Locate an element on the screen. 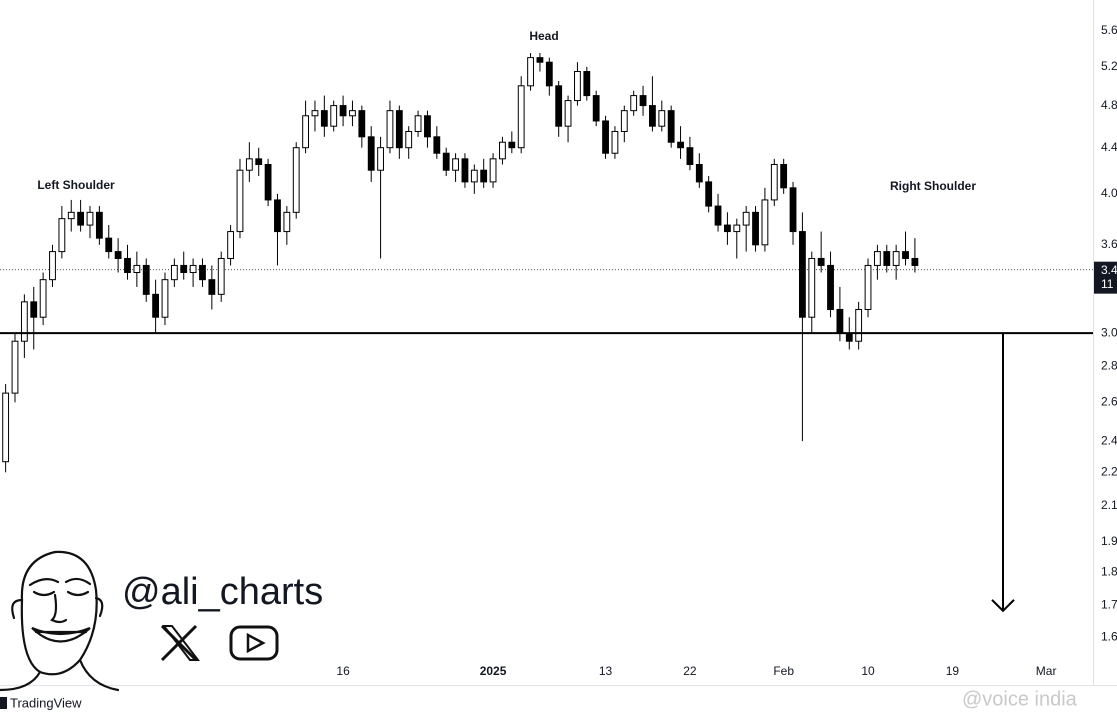 The image size is (1117, 720). youtube-icon is located at coordinates (254, 643).